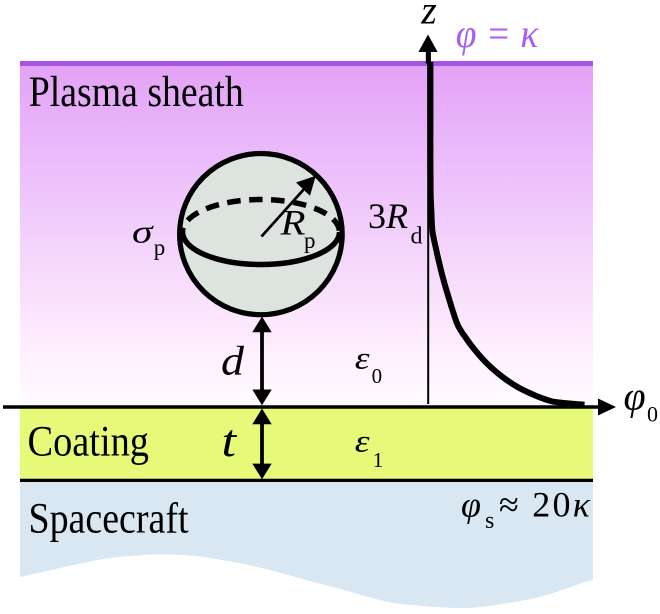 Image resolution: width=660 pixels, height=614 pixels. I want to click on svg-text: R, so click(292, 222).